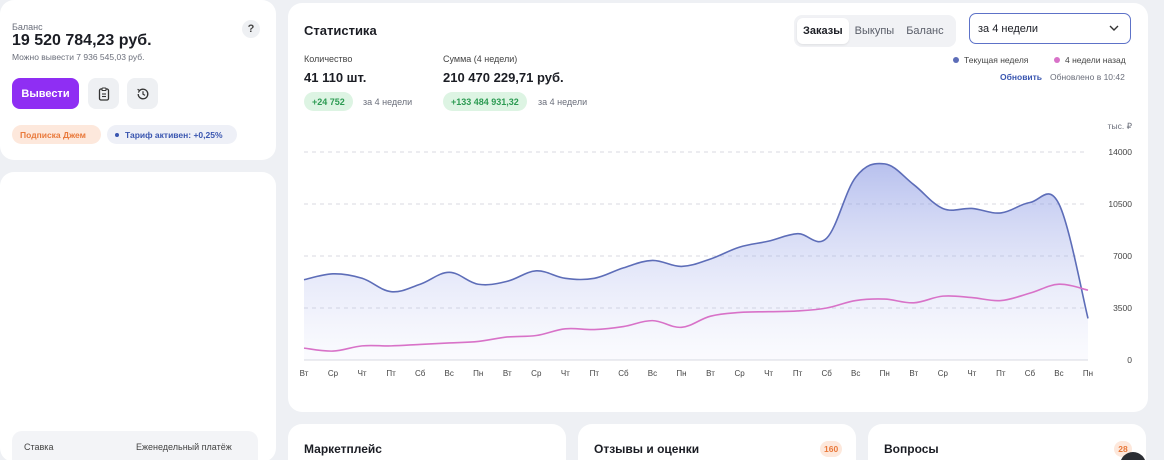 This screenshot has height=460, width=1164. I want to click on y-unit-label: тыс. ₽, so click(1120, 126).